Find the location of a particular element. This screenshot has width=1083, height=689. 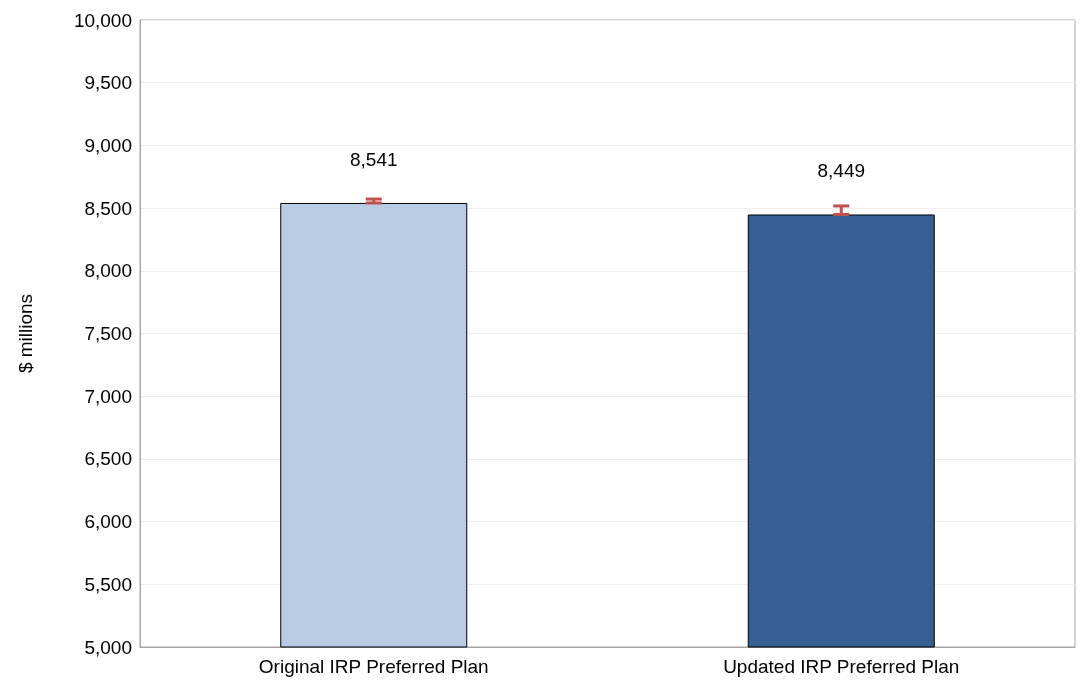

y-axis-title: $ millions is located at coordinates (25, 333).